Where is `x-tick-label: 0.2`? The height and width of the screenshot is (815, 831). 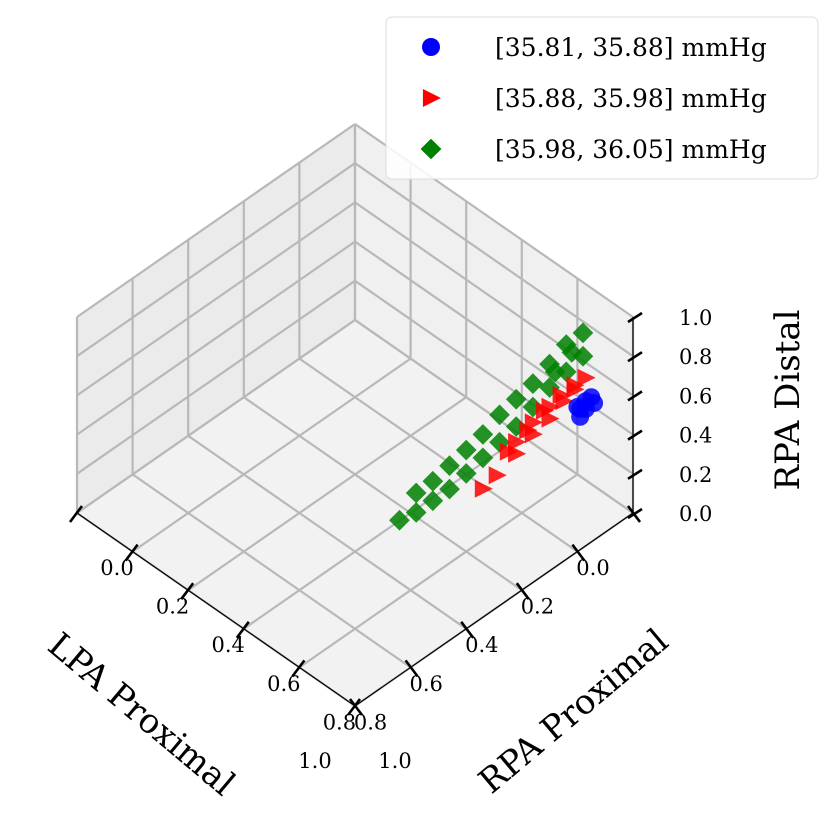
x-tick-label: 0.2 is located at coordinates (537, 607).